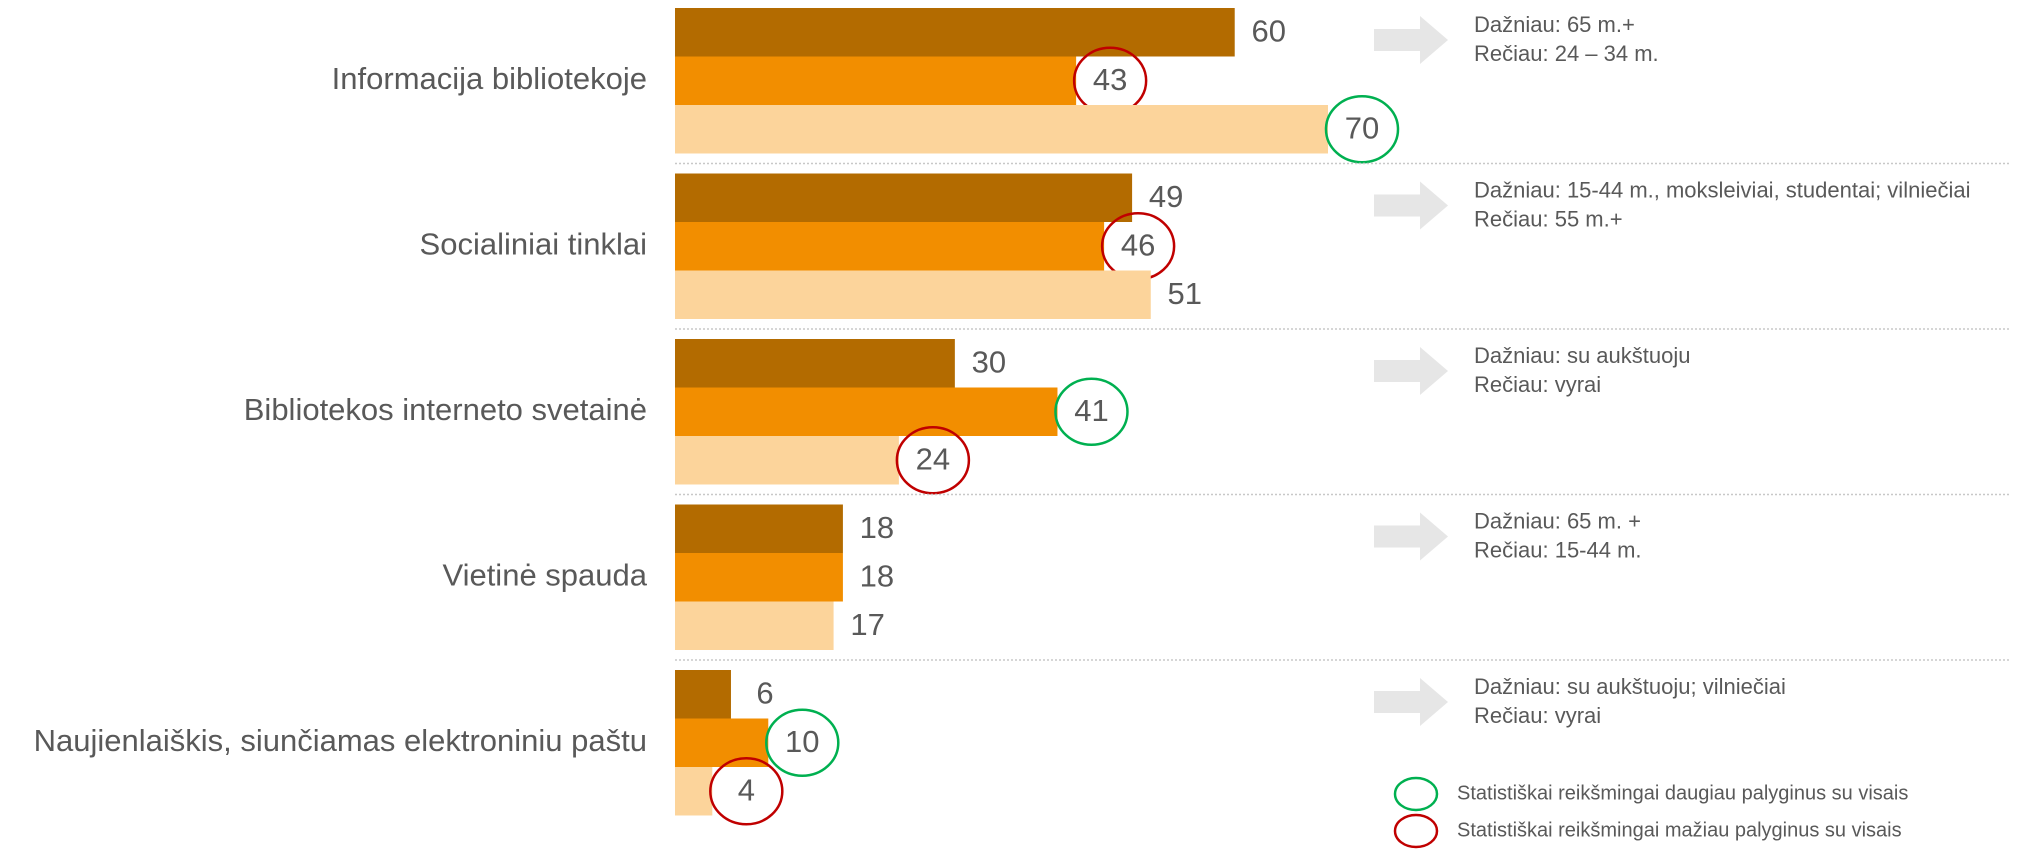 This screenshot has height=850, width=2028. Describe the element at coordinates (1557, 520) in the screenshot. I see `annotation: Dažniau: 65 m. +` at that location.